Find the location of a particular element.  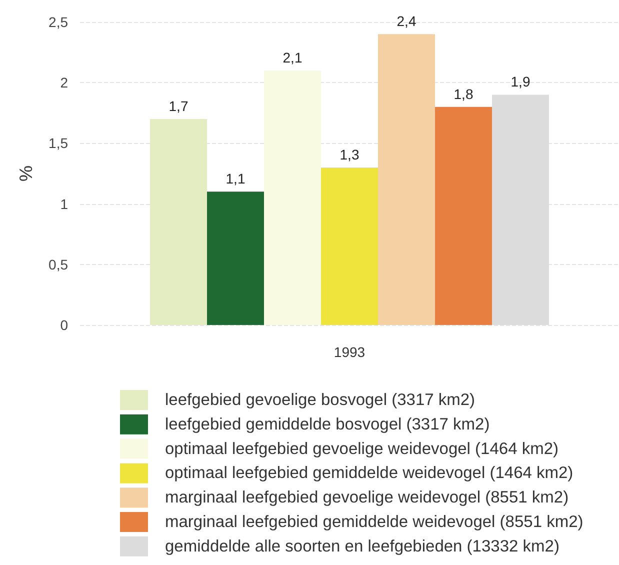

y-tick-label: 2 is located at coordinates (64, 82).